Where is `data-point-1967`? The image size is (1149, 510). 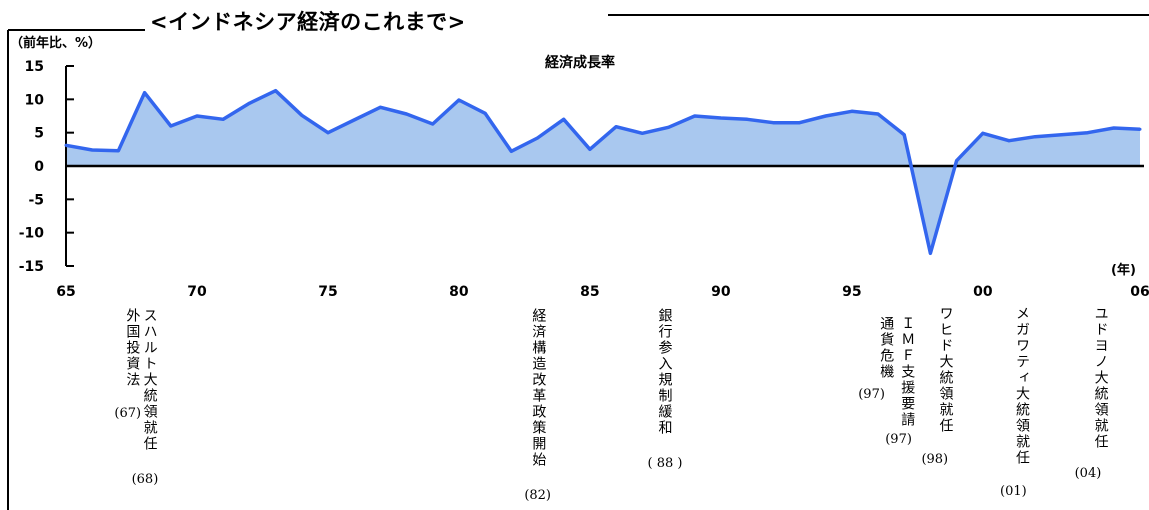
data-point-1967 is located at coordinates (118, 151).